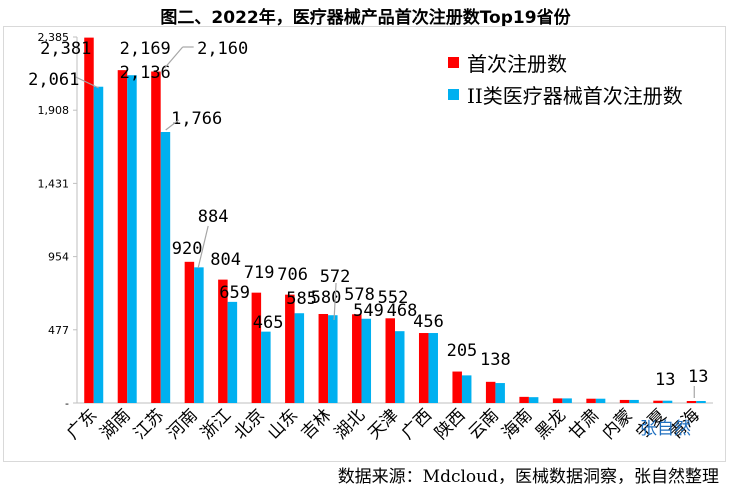  What do you see at coordinates (450, 424) in the screenshot?
I see `x-category-label: 陕西` at bounding box center [450, 424].